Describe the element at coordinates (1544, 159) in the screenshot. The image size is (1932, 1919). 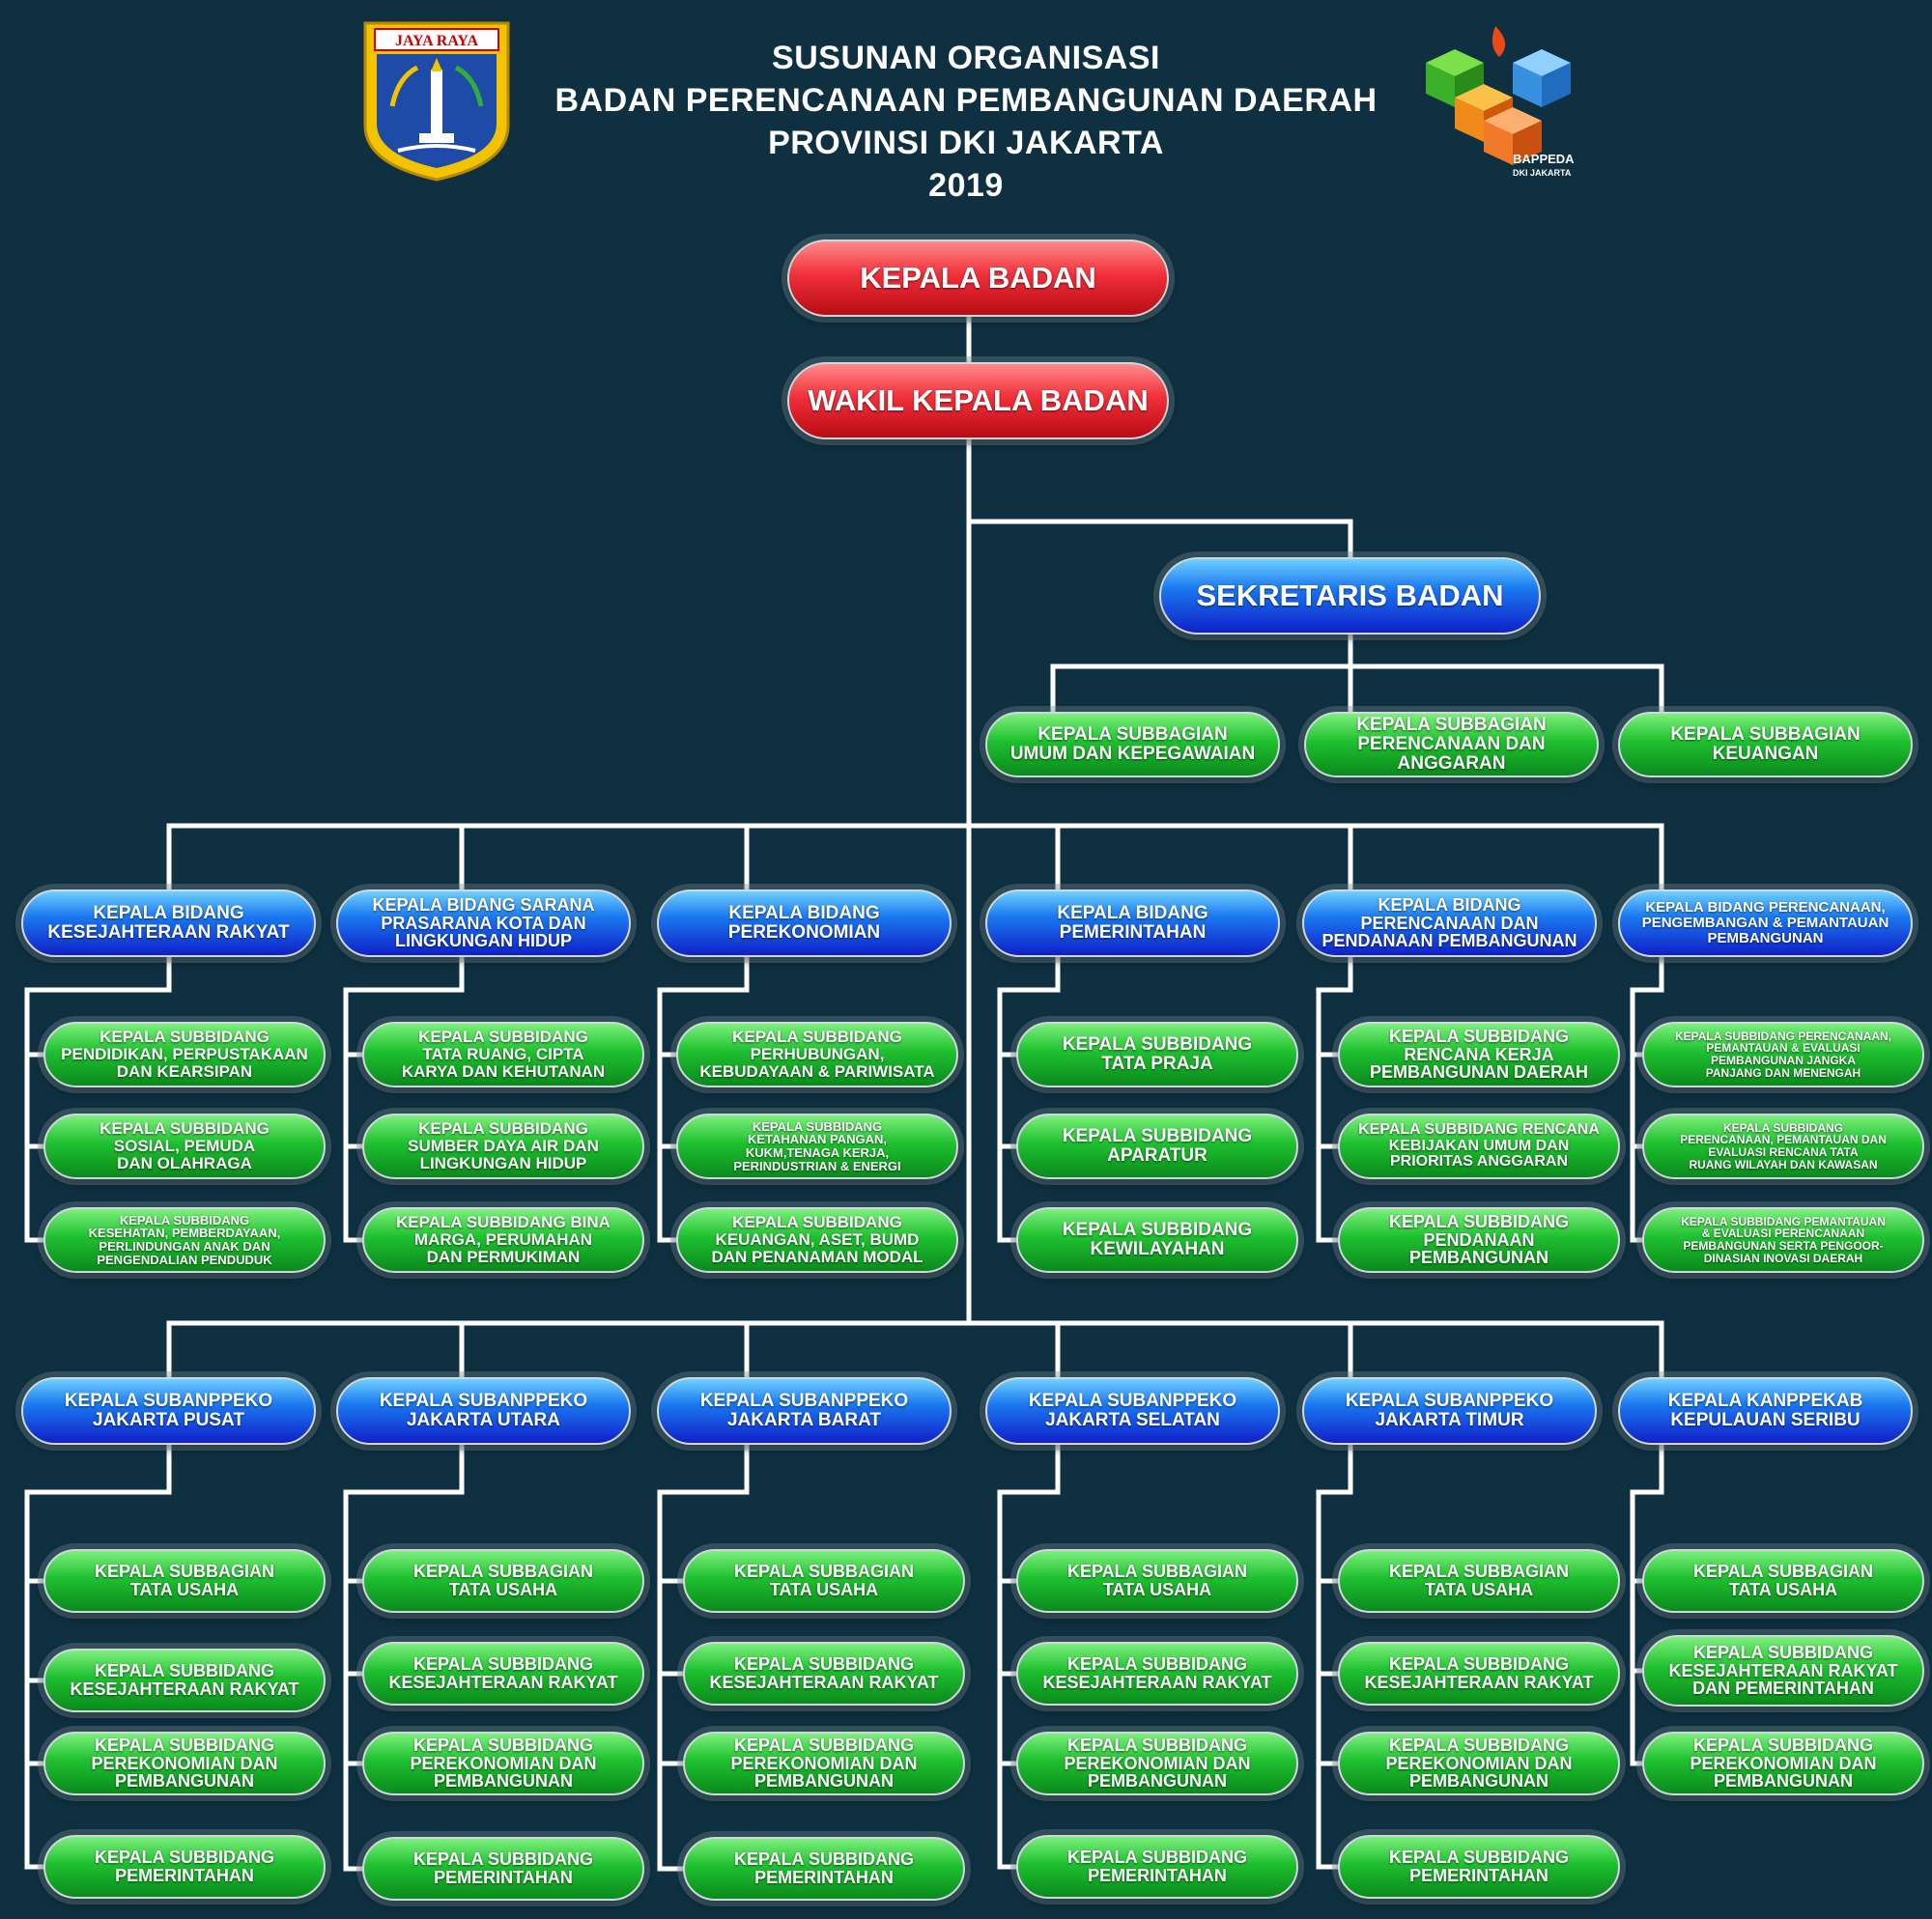
I see `bappeda-logo-text: BAPPEDA` at that location.